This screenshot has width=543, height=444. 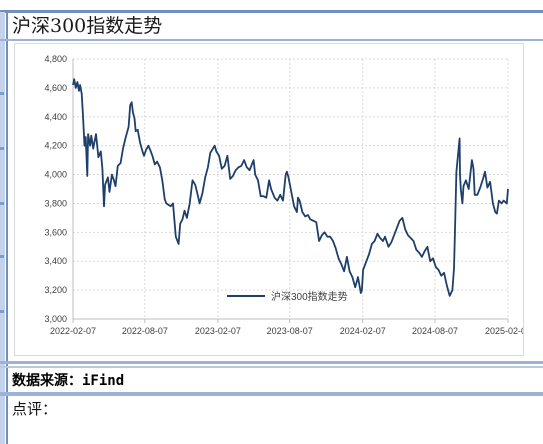 I want to click on x-tick-label: 2024-08-07, so click(x=435, y=331).